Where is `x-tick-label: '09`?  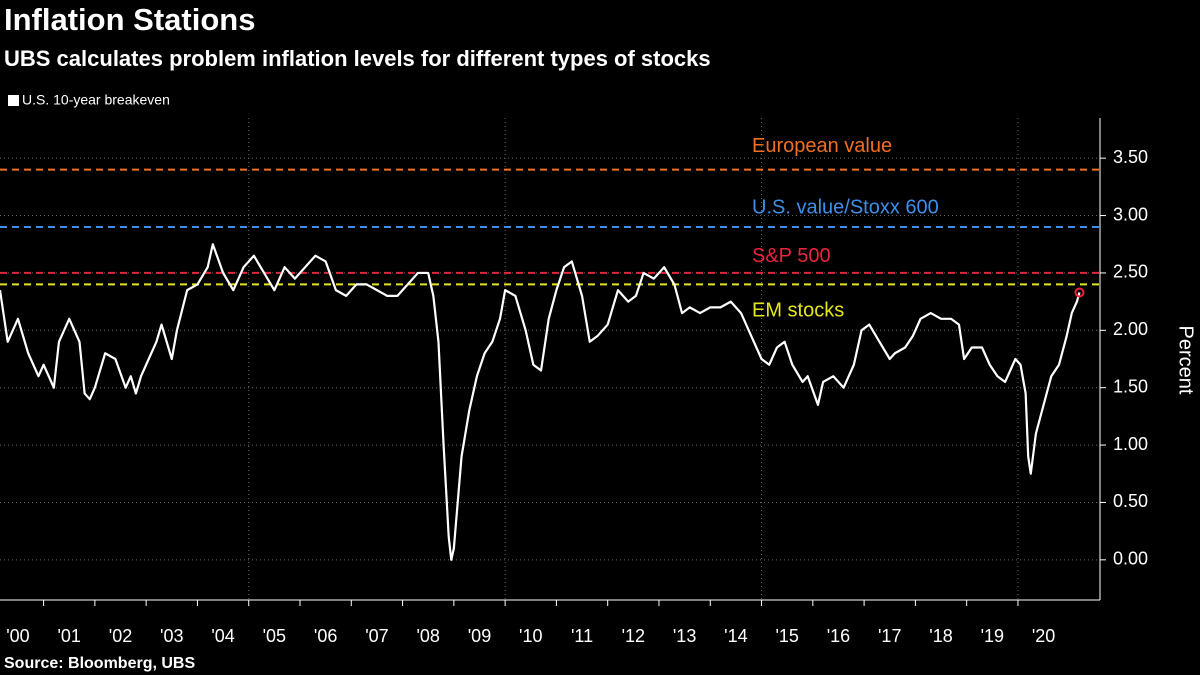
x-tick-label: '09 is located at coordinates (479, 636).